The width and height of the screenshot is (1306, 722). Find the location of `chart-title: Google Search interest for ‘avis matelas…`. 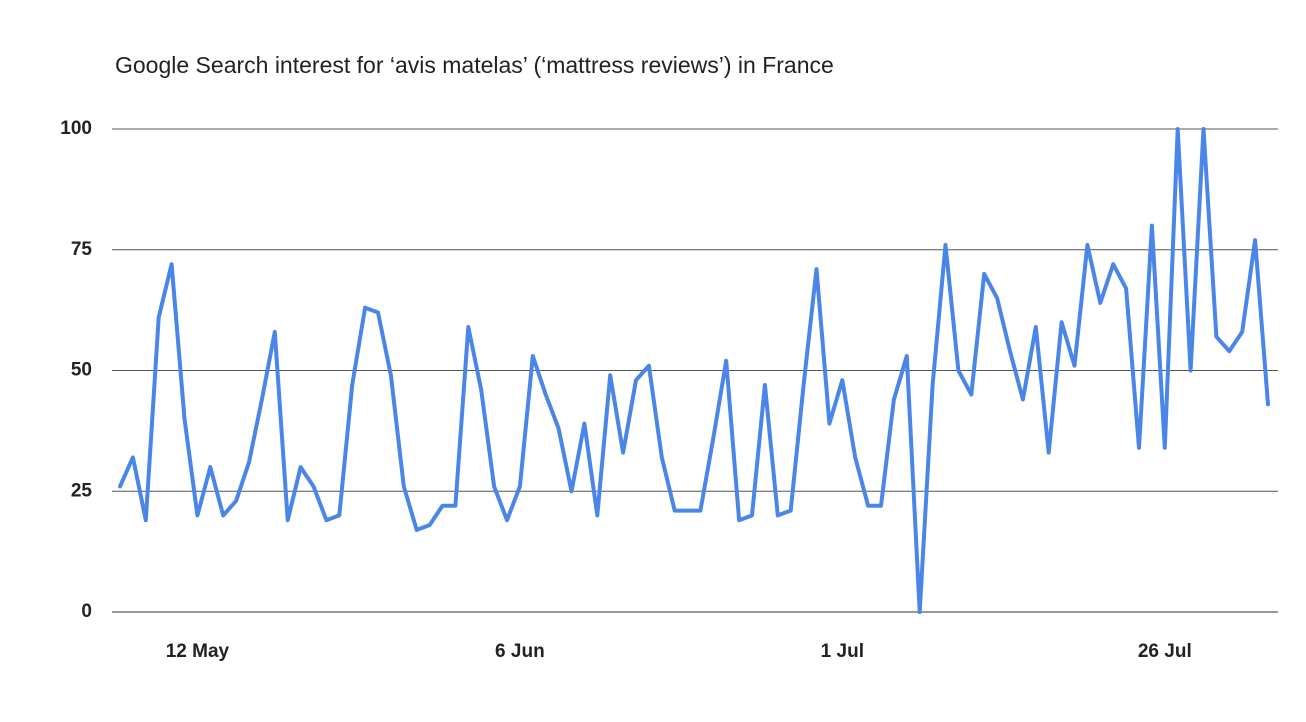

chart-title: Google Search interest for ‘avis matelas… is located at coordinates (474, 65).